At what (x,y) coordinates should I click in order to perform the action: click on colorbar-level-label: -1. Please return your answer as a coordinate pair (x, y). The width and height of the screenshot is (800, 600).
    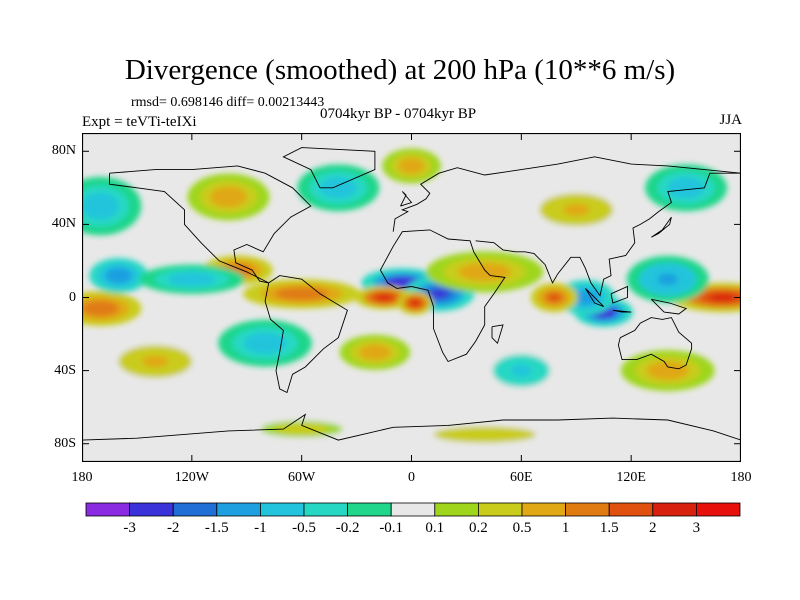
    Looking at the image, I should click on (260, 528).